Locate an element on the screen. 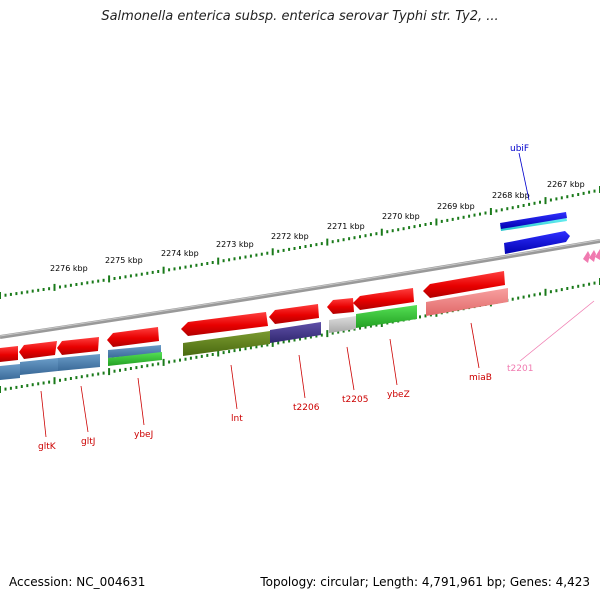 Image resolution: width=600 pixels, height=600 pixels. gene-lnt-block is located at coordinates (226, 343).